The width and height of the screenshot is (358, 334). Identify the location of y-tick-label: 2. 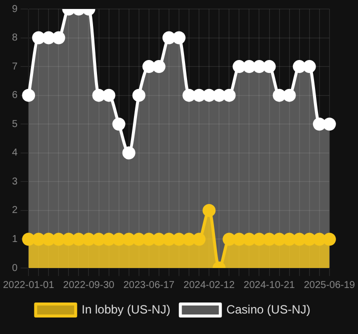
(15, 210).